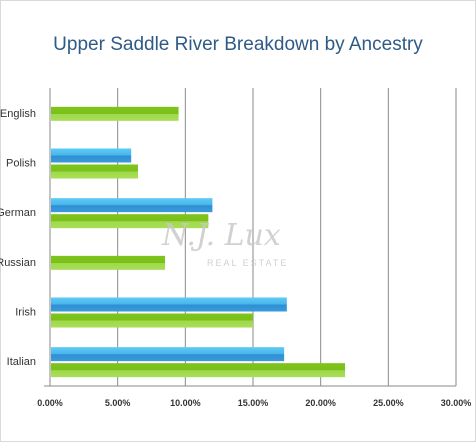 This screenshot has width=476, height=442. Describe the element at coordinates (238, 44) in the screenshot. I see `chart-title: Upper Saddle River Breakdown by Ancestry` at that location.